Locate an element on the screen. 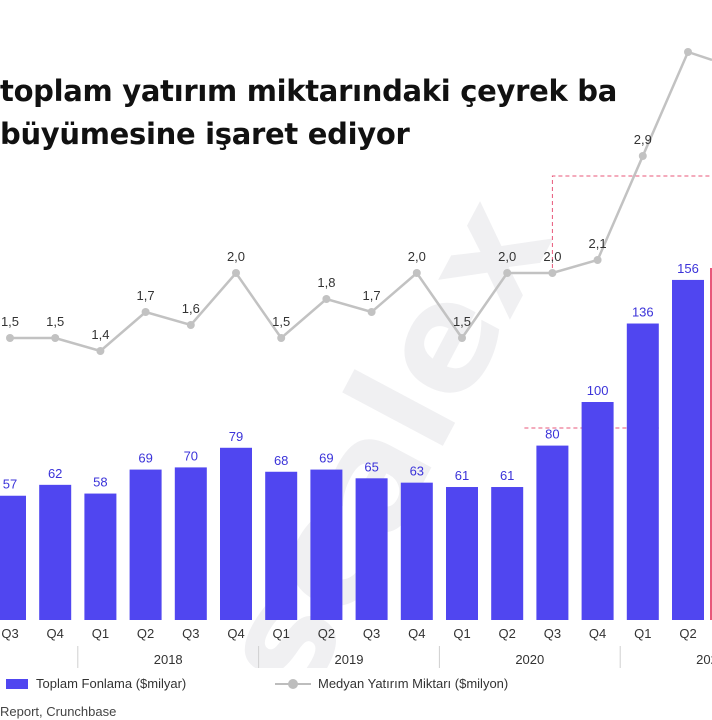 The width and height of the screenshot is (712, 720). legend-line-label: Medyan Yatırım Miktarı ($milyon) is located at coordinates (413, 683).